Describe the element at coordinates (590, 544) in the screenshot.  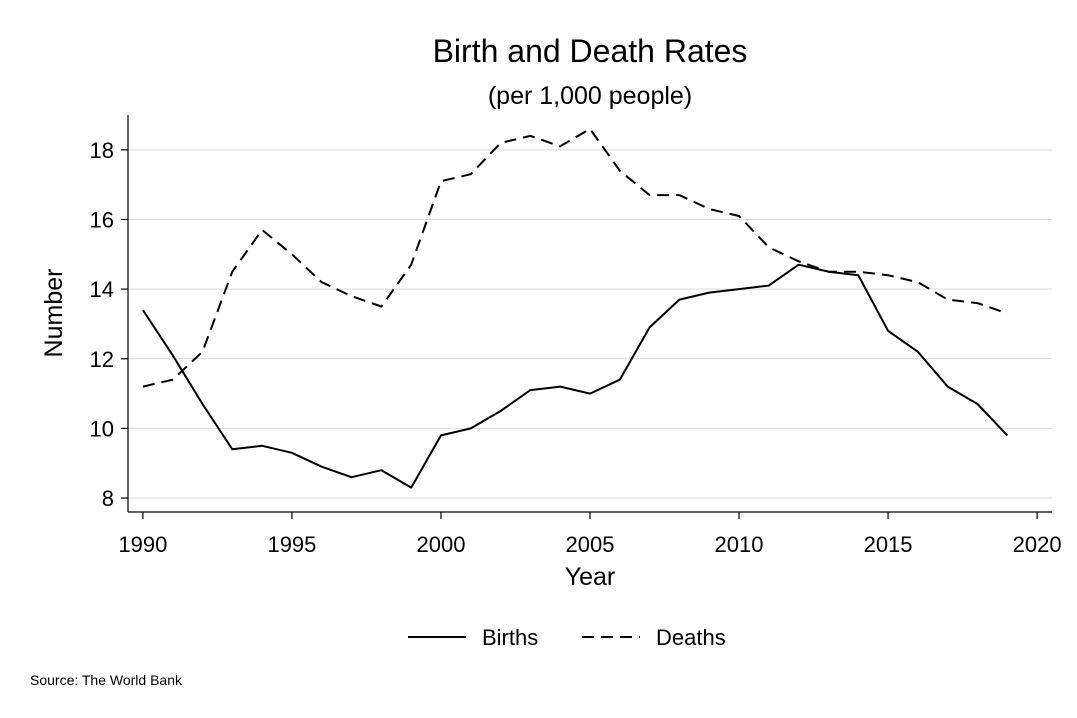
I see `x-tick-label-2005: 2005` at that location.